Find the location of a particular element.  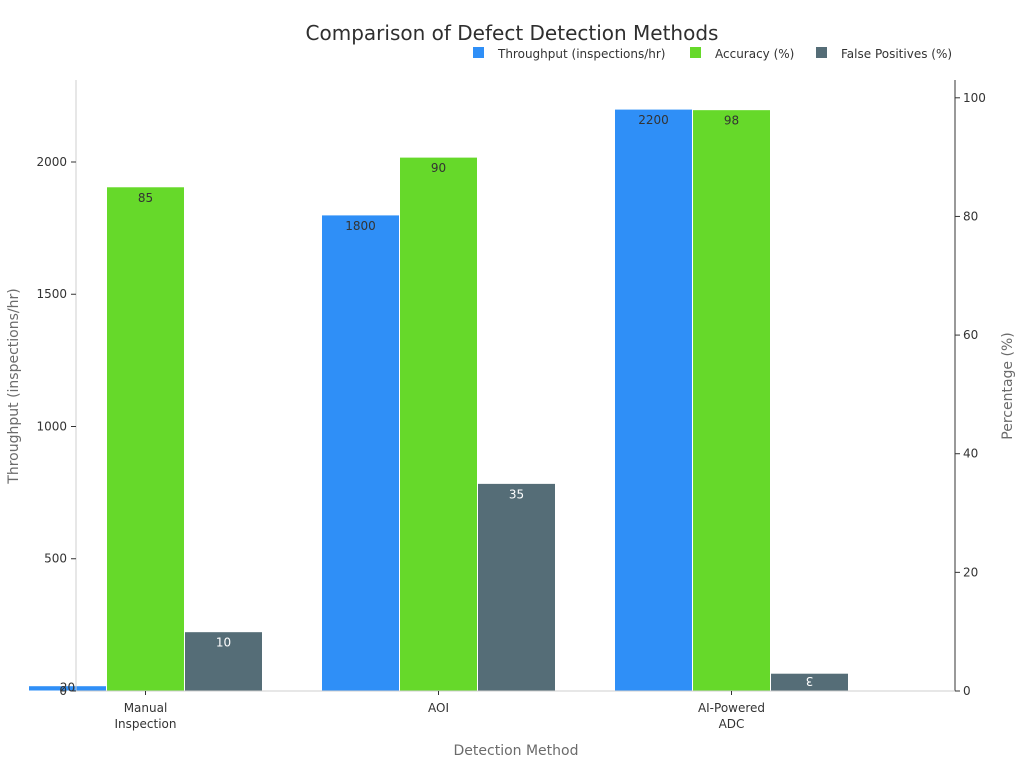

y-right-tick-label: 0 is located at coordinates (967, 691).